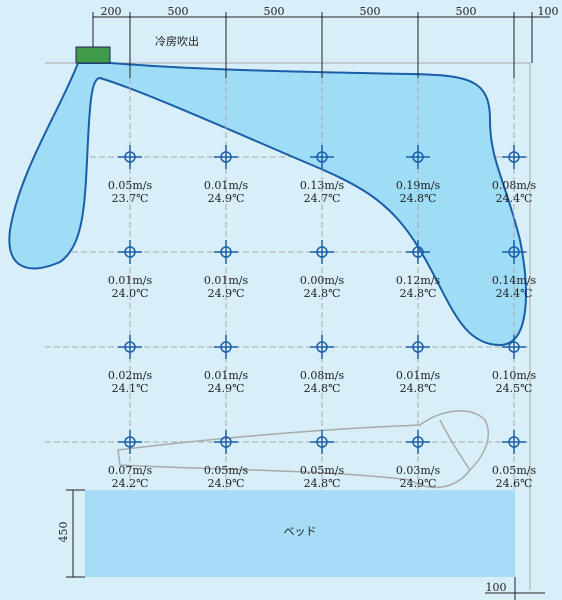  What do you see at coordinates (130, 375) in the screenshot?
I see `velocity: 0.02m/s` at bounding box center [130, 375].